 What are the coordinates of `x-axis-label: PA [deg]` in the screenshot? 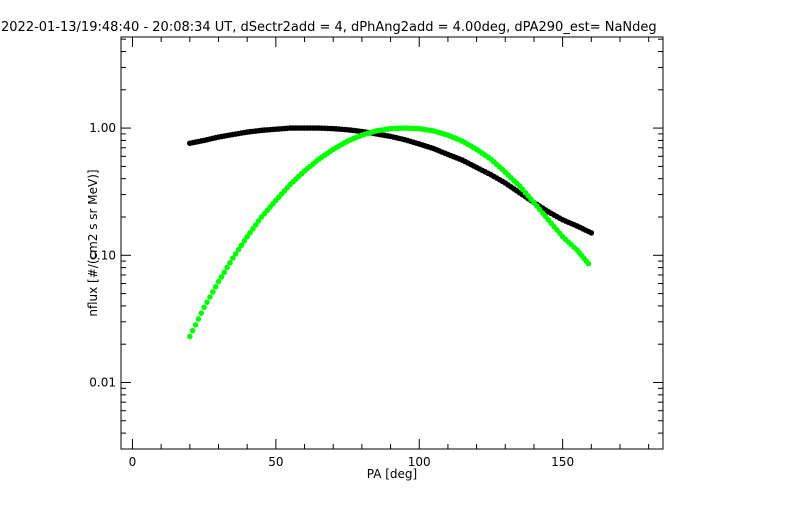 It's located at (392, 474).